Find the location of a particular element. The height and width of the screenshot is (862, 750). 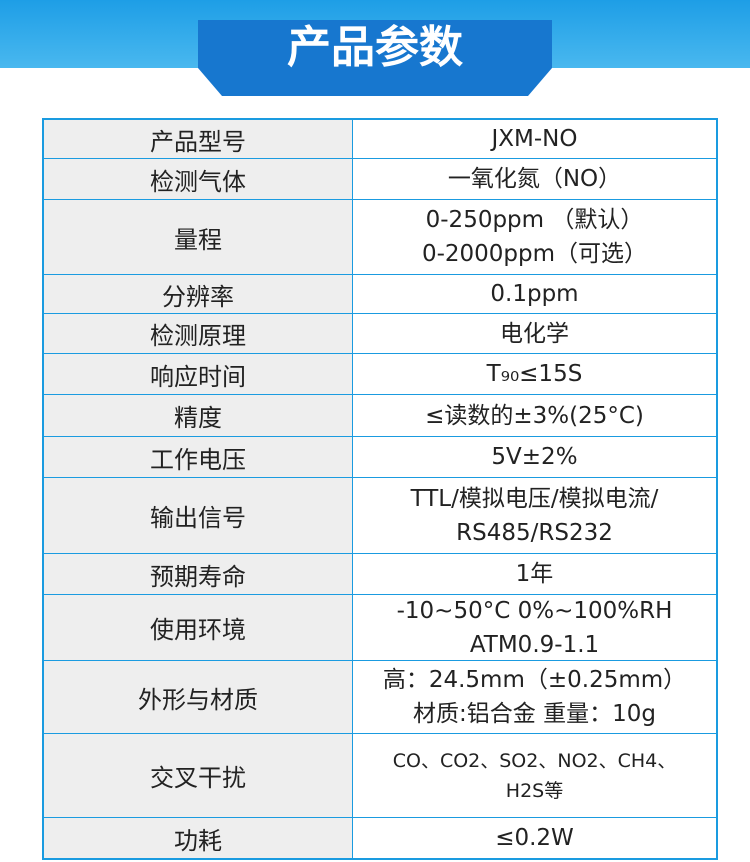

value-line: CO、CO2、SO2、NO2、CH4、 is located at coordinates (534, 760).